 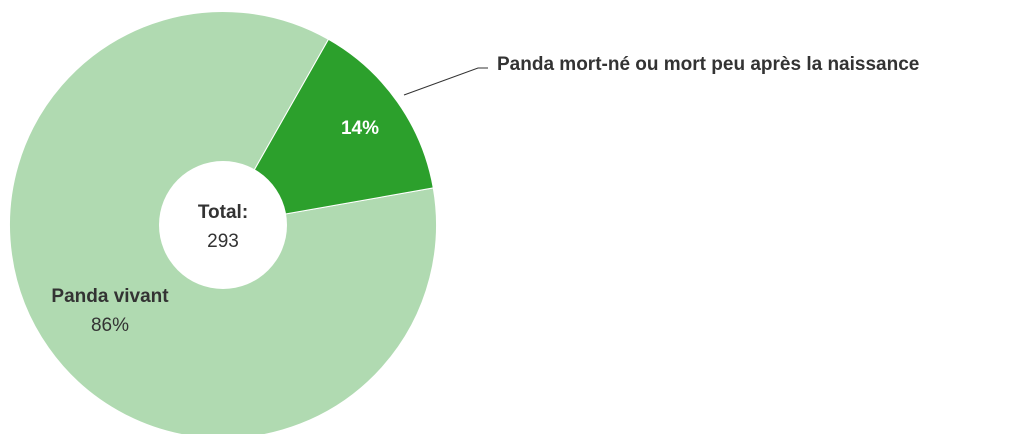 I want to click on slice-value-label: 86%, so click(x=110, y=325).